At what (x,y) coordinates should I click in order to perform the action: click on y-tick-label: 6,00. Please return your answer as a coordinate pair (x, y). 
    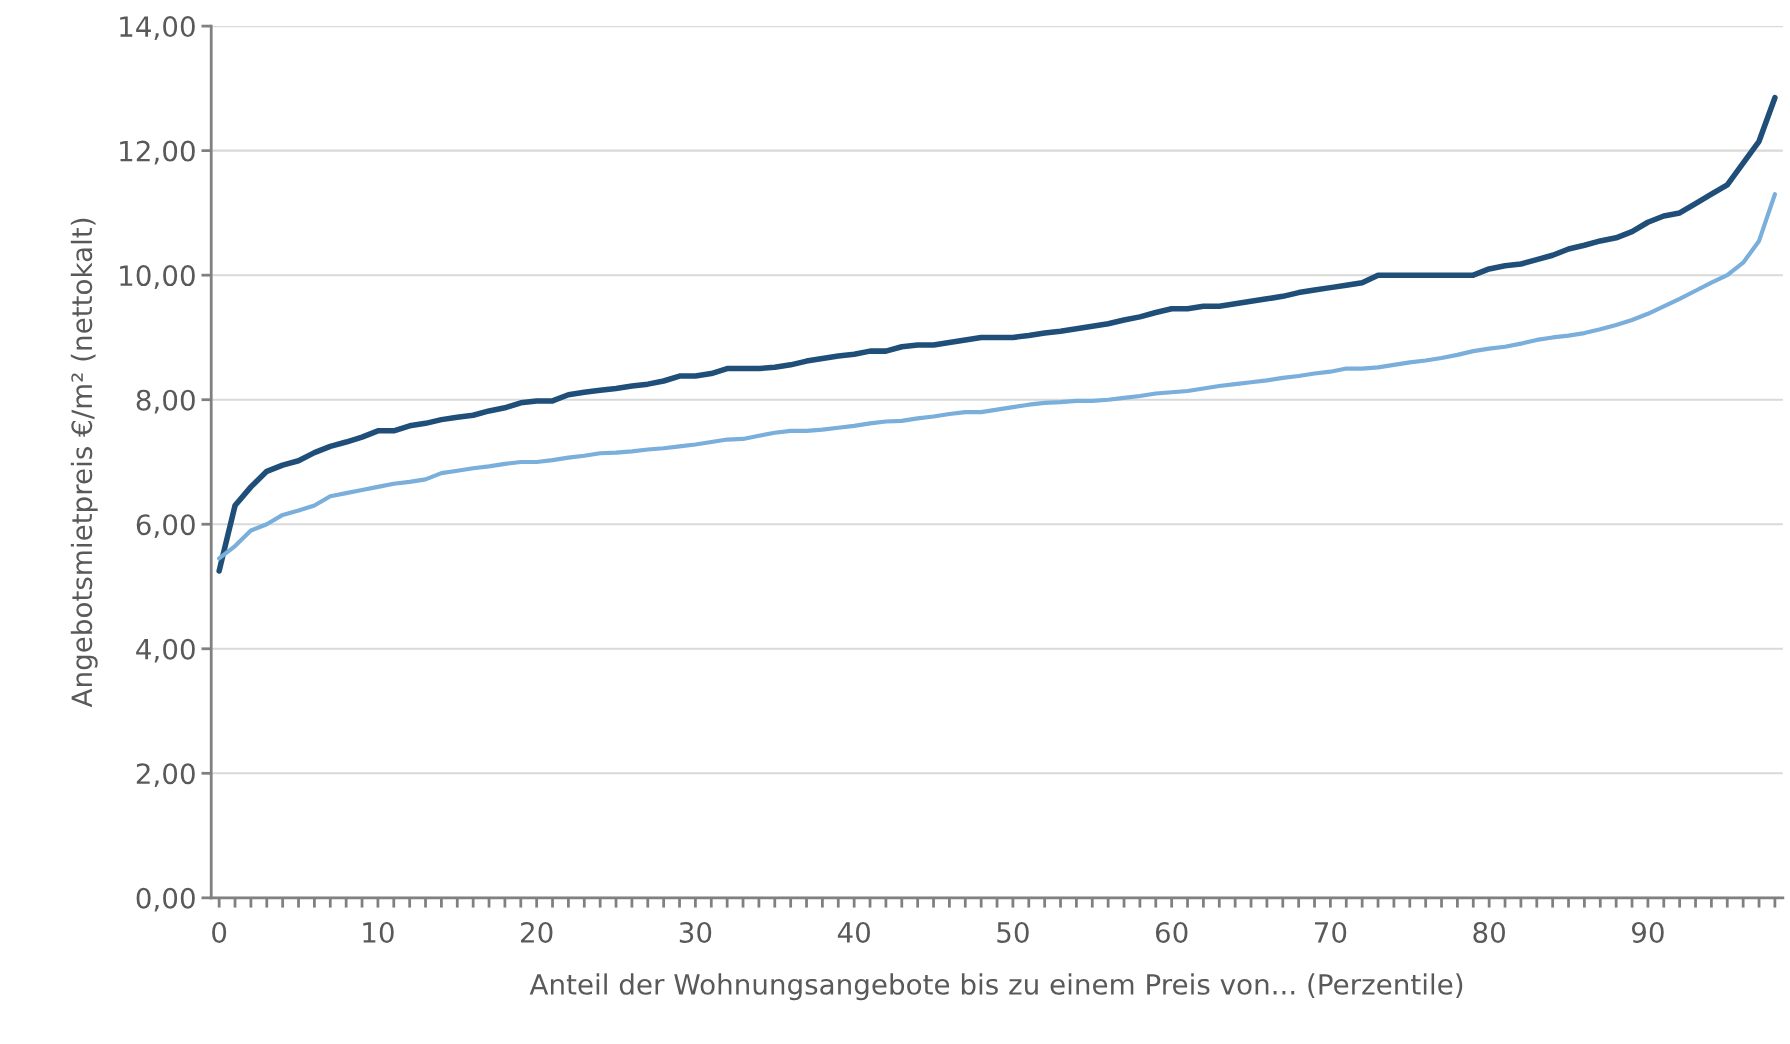
    Looking at the image, I should click on (165, 526).